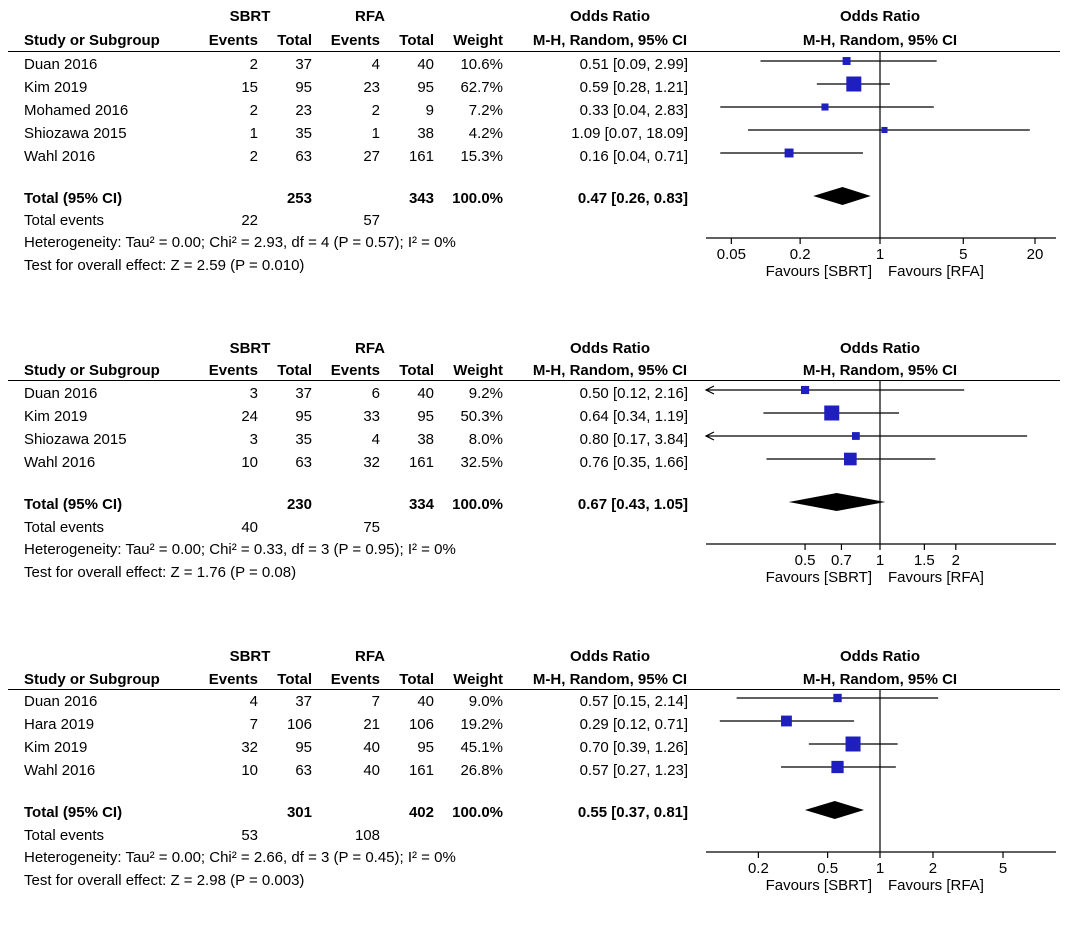  Describe the element at coordinates (956, 560) in the screenshot. I see `x-tick-label: 2` at that location.